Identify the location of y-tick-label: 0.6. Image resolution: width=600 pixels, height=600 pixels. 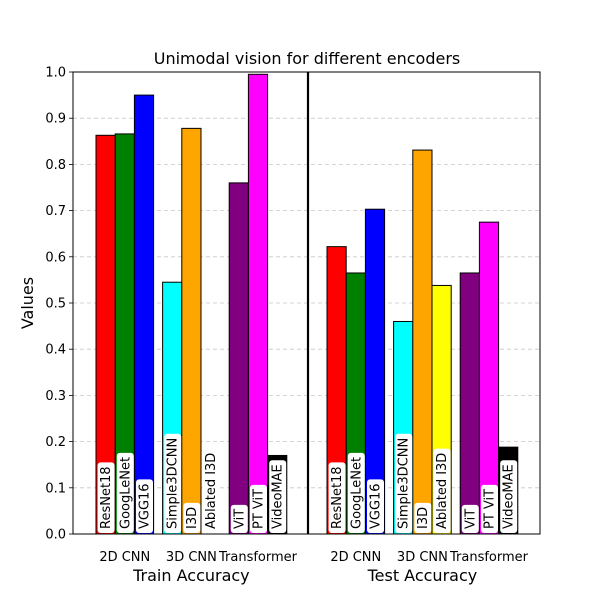
(55, 257).